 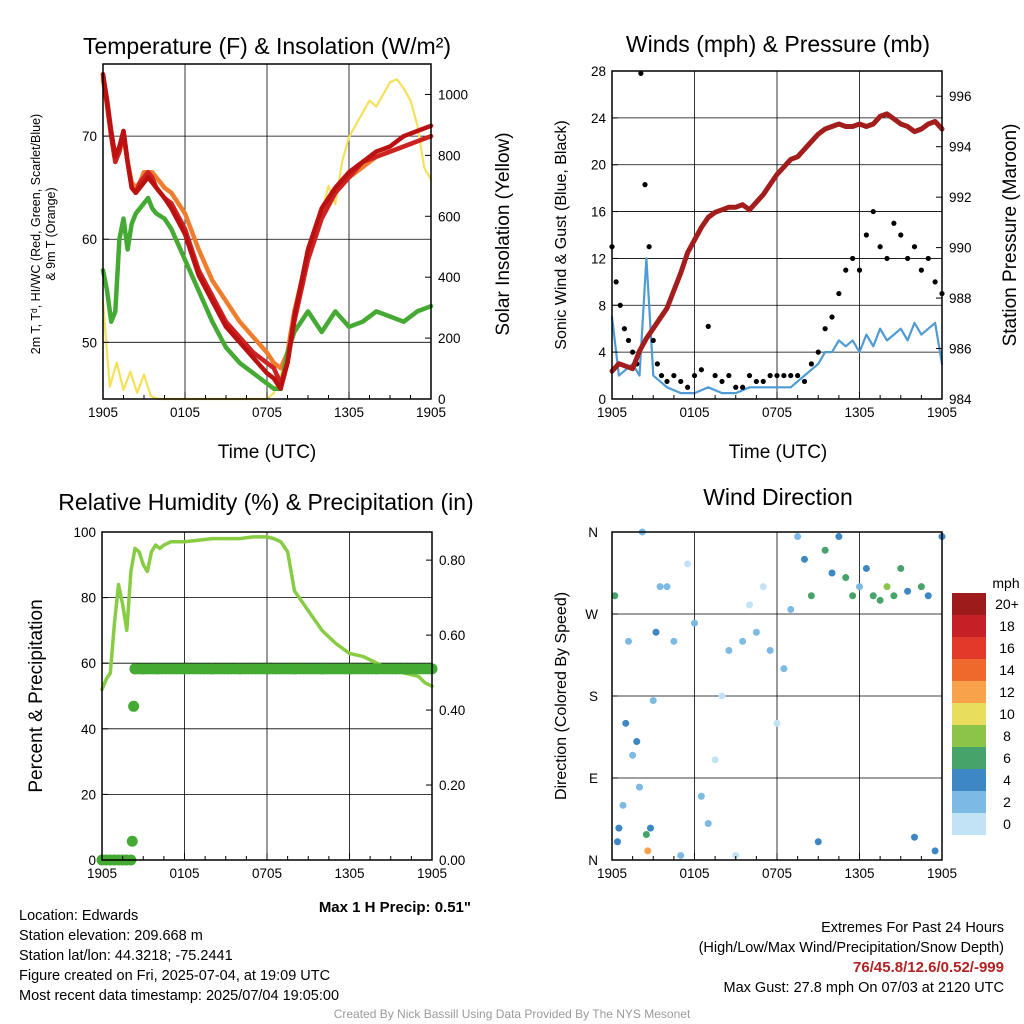 What do you see at coordinates (1007, 780) in the screenshot?
I see `legend-label: 4` at bounding box center [1007, 780].